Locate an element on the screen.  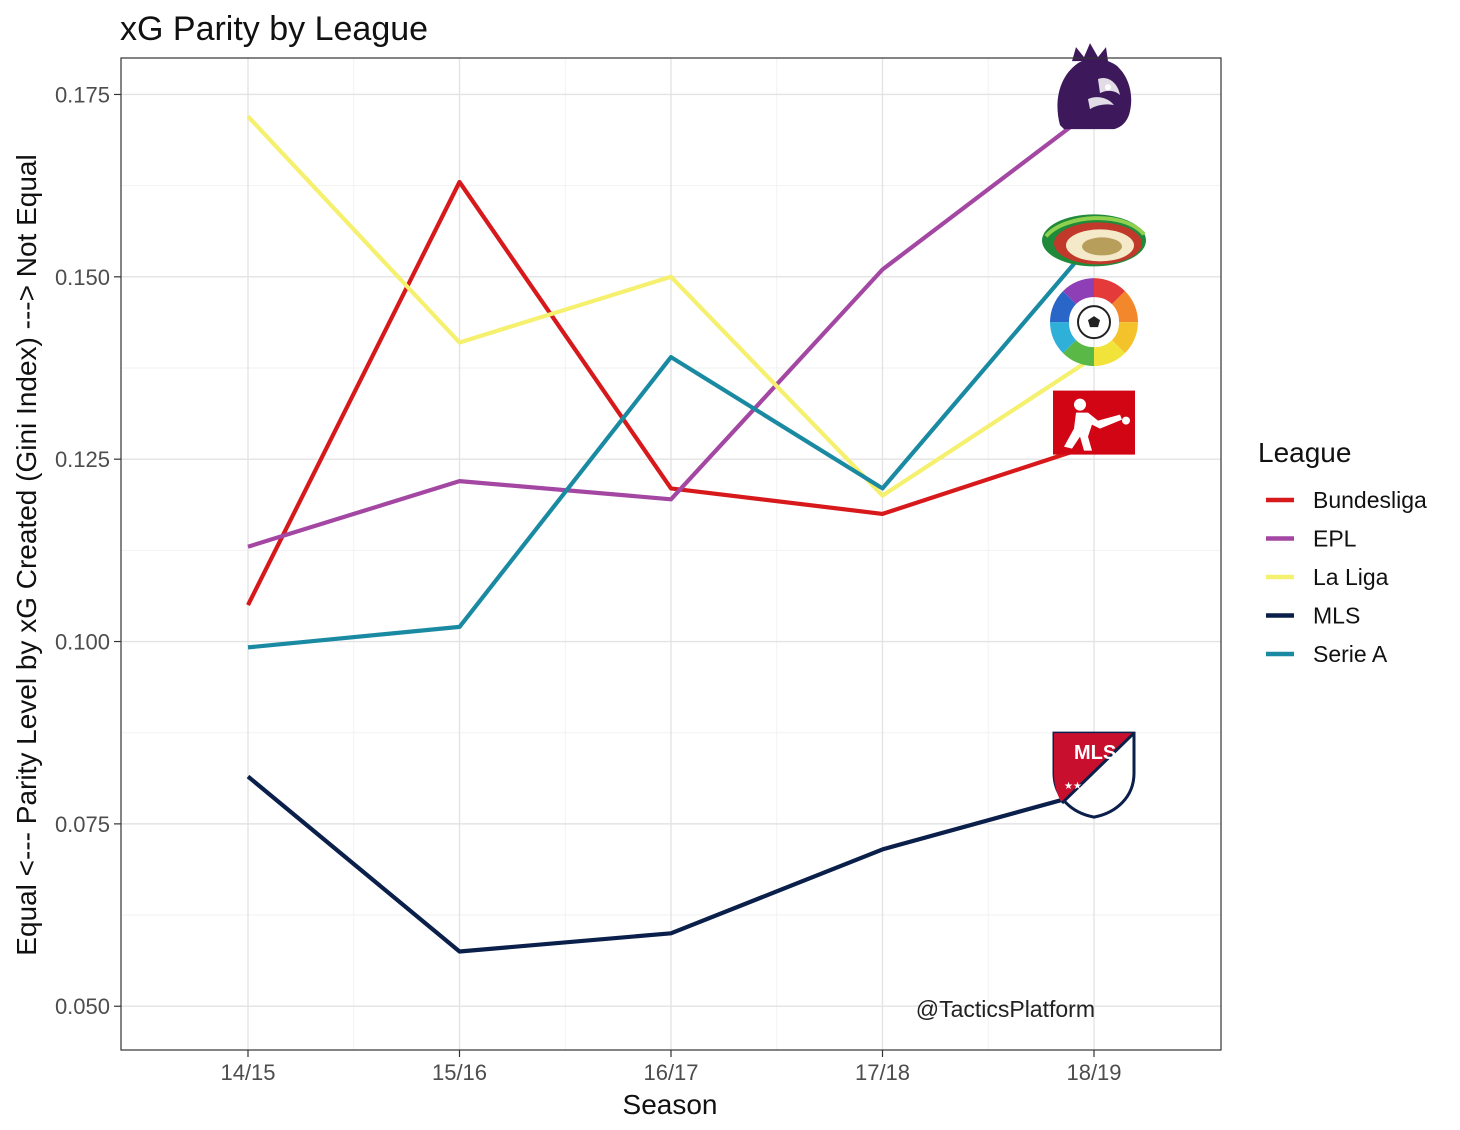
x-tick-label: 18/19 is located at coordinates (1093, 1072).